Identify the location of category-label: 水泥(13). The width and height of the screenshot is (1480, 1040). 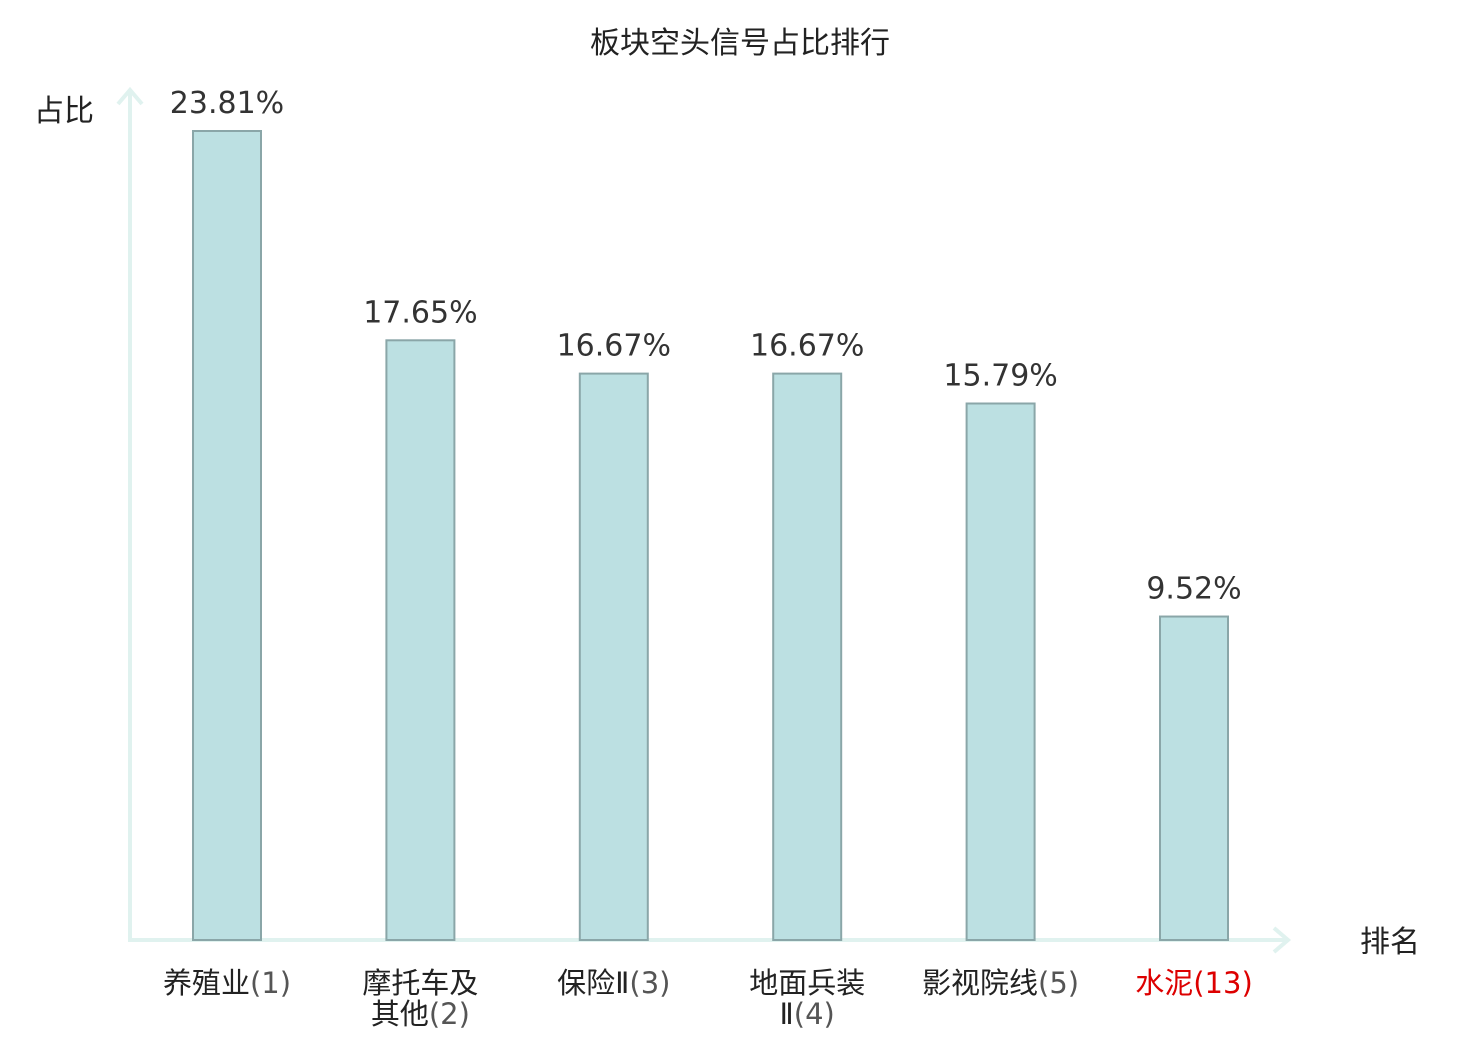
(1194, 983).